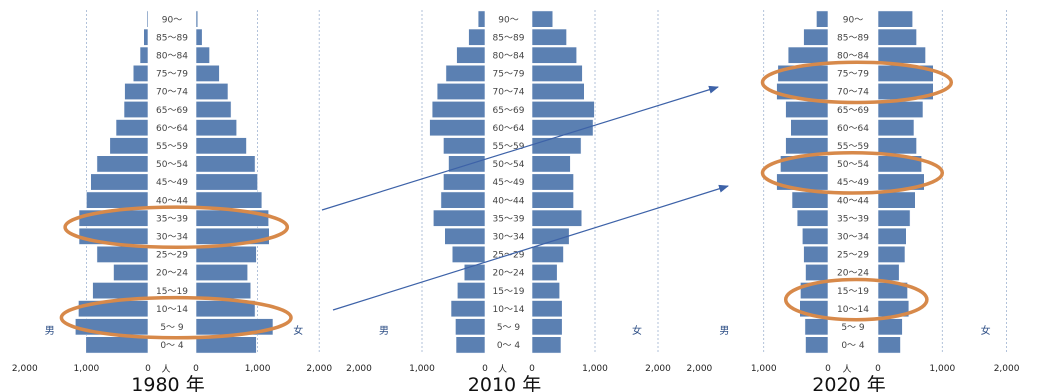  Describe the element at coordinates (853, 219) in the screenshot. I see `age-group-label: 35～39` at that location.